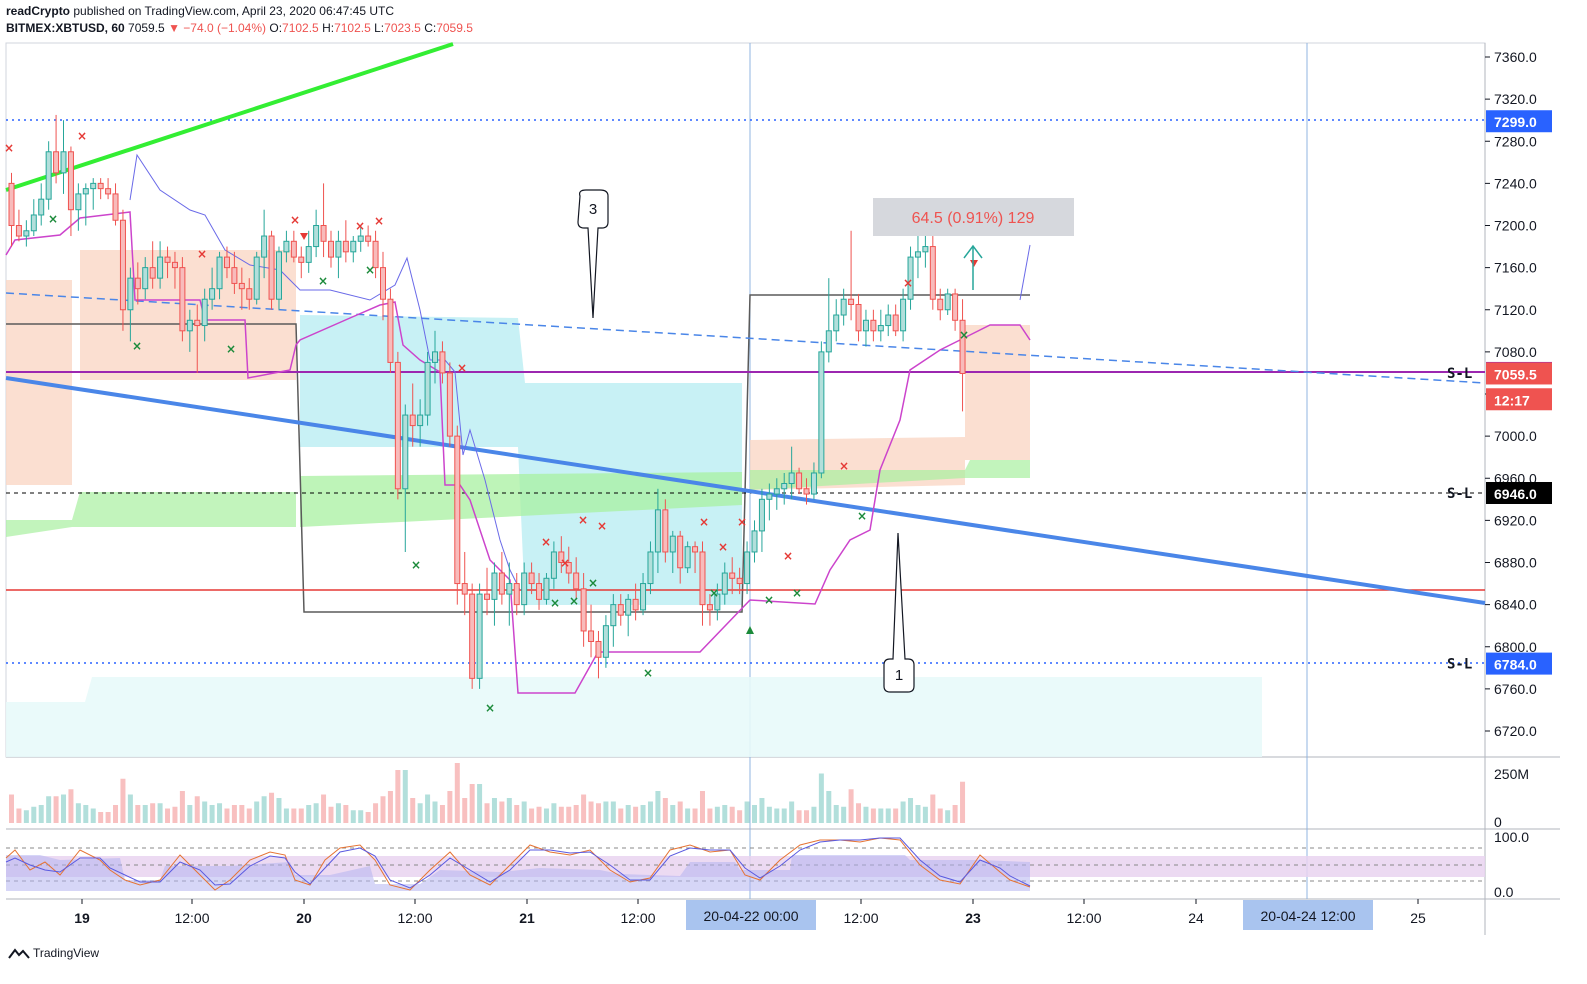 The image size is (1587, 984). I want to click on osc-tick-0: 0.0, so click(1504, 892).